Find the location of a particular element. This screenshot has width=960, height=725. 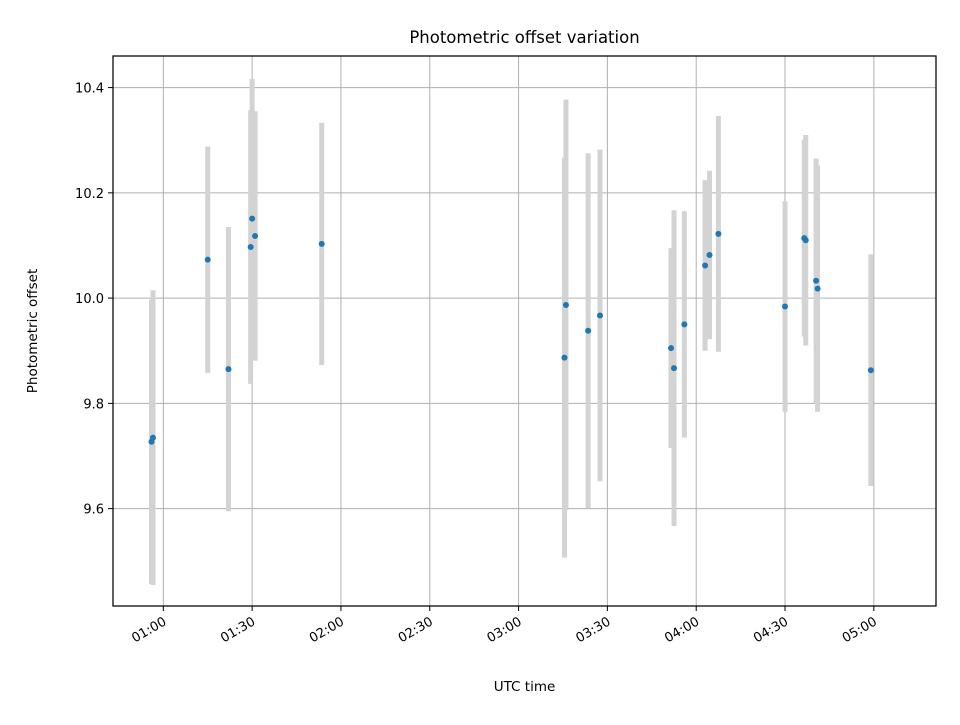

y-tick-label: 9.6 is located at coordinates (93, 510).